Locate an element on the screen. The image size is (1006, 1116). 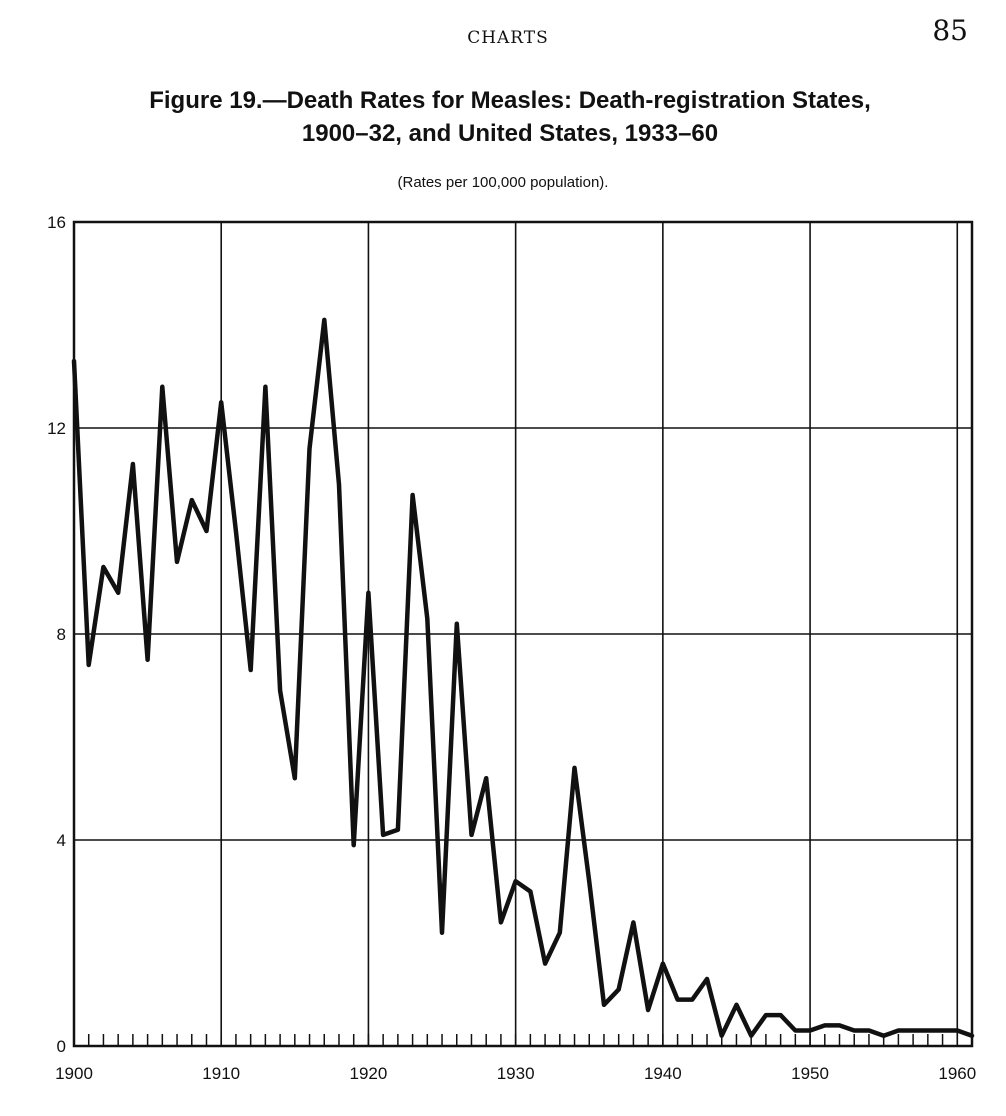
x-tick-label-1960: 1960 is located at coordinates (957, 1073).